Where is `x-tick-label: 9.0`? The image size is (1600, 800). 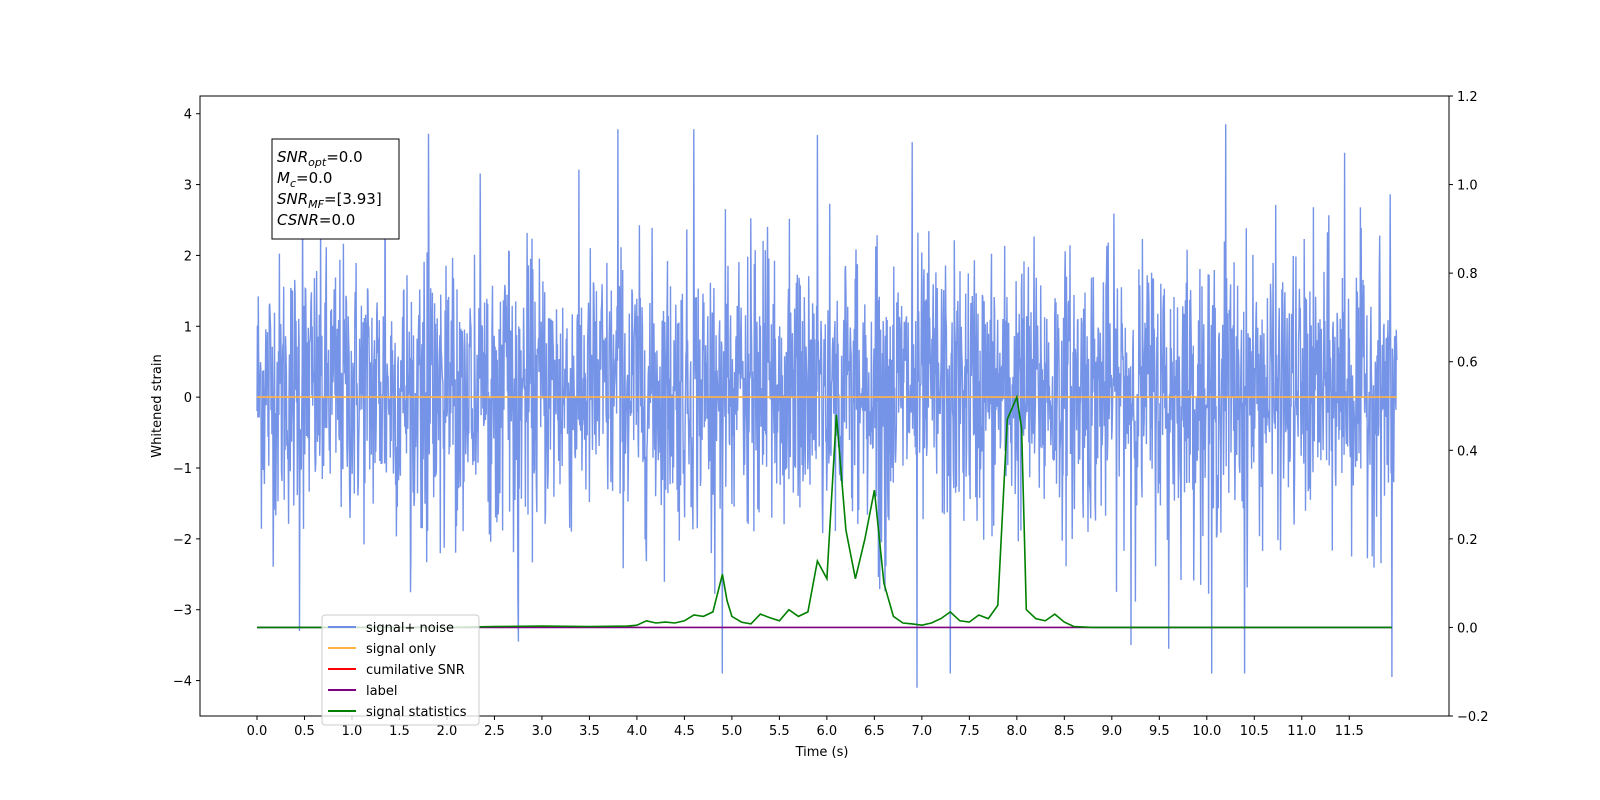
x-tick-label: 9.0 is located at coordinates (1111, 731).